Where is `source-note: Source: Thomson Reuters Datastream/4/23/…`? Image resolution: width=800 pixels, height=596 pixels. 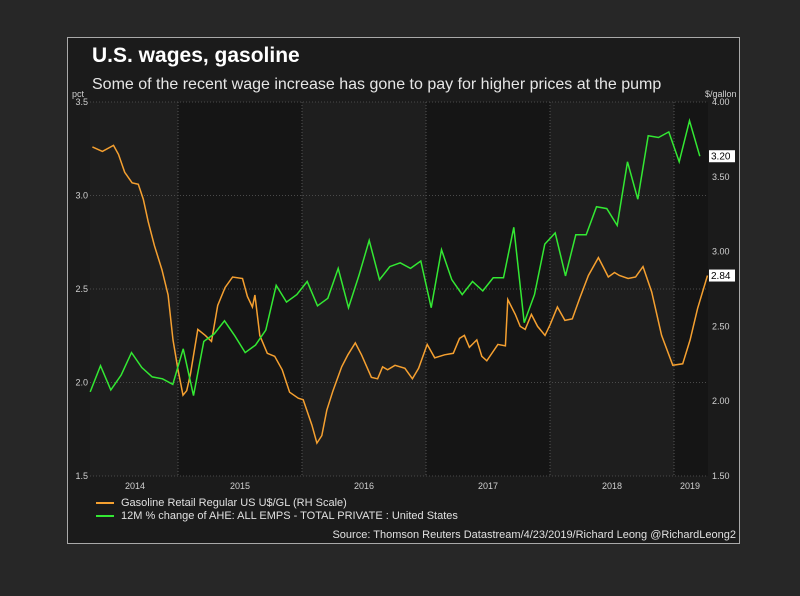 source-note: Source: Thomson Reuters Datastream/4/23/… is located at coordinates (534, 535).